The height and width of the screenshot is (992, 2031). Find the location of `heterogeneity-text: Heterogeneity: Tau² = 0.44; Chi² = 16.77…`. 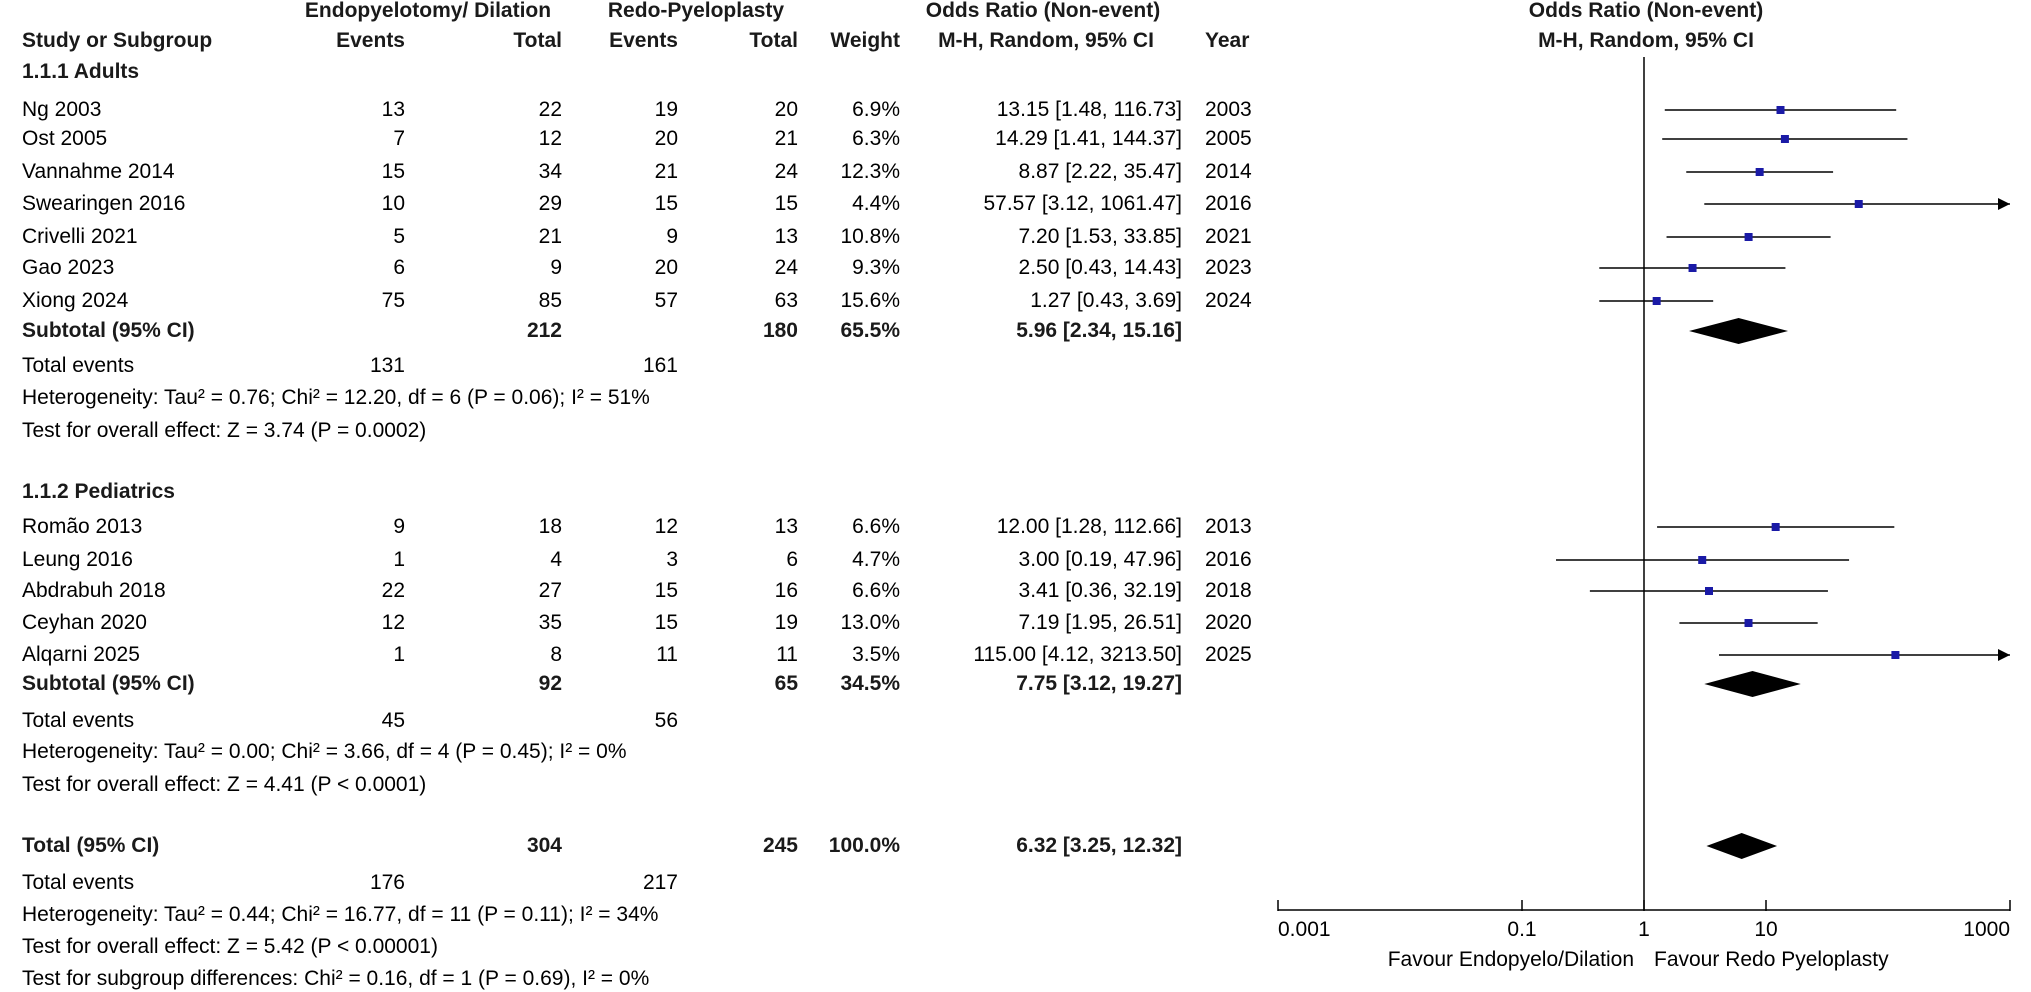

heterogeneity-text: Heterogeneity: Tau² = 0.44; Chi² = 16.77… is located at coordinates (340, 914).